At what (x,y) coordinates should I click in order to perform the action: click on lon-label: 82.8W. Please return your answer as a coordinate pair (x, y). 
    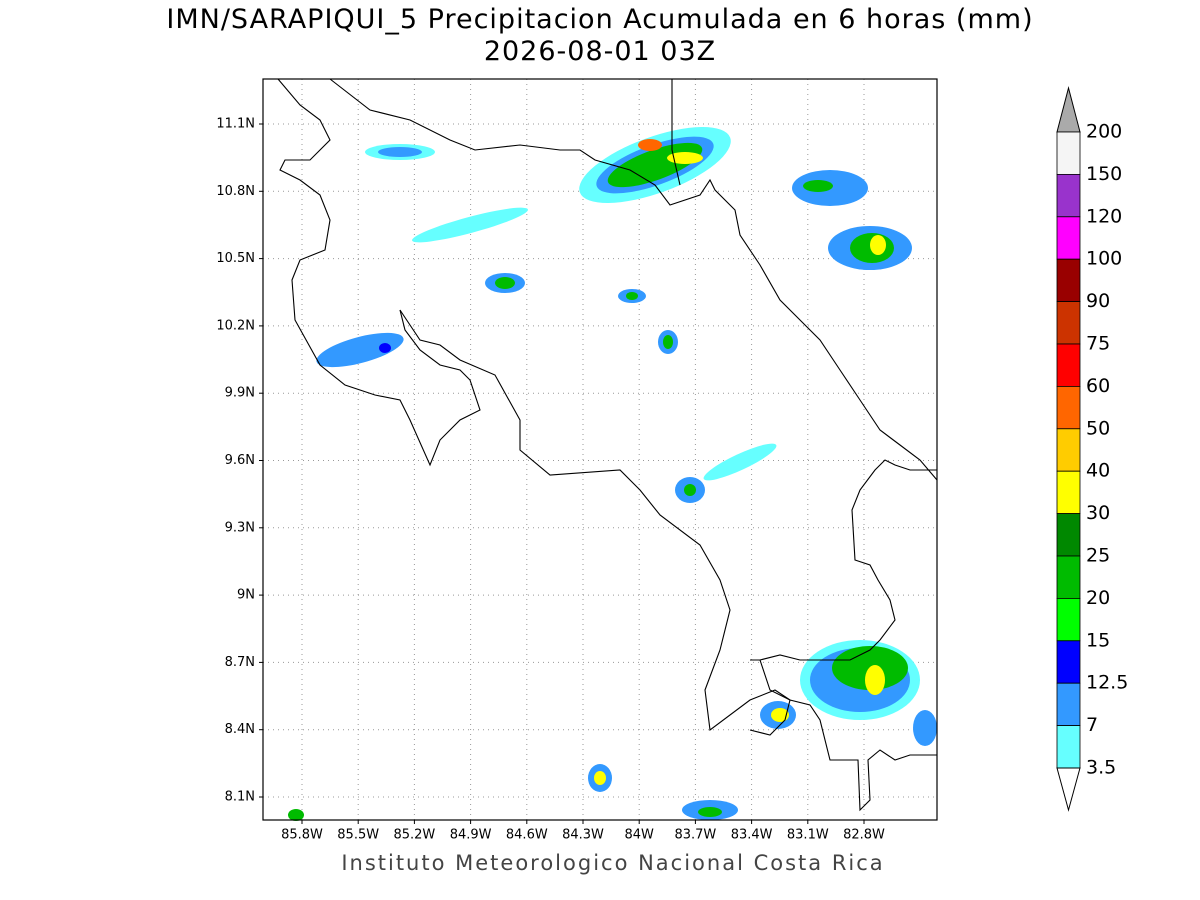
    Looking at the image, I should click on (864, 835).